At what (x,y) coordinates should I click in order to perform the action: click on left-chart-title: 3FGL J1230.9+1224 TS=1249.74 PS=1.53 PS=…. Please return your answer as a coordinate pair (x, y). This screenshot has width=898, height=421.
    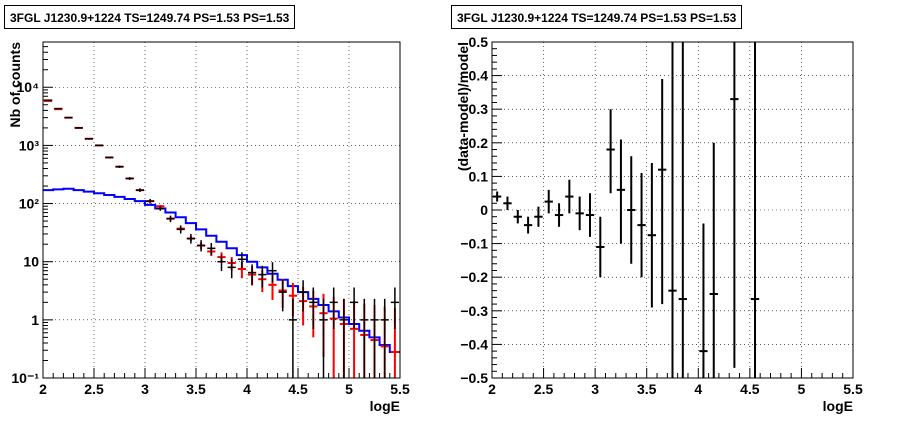
    Looking at the image, I should click on (150, 17).